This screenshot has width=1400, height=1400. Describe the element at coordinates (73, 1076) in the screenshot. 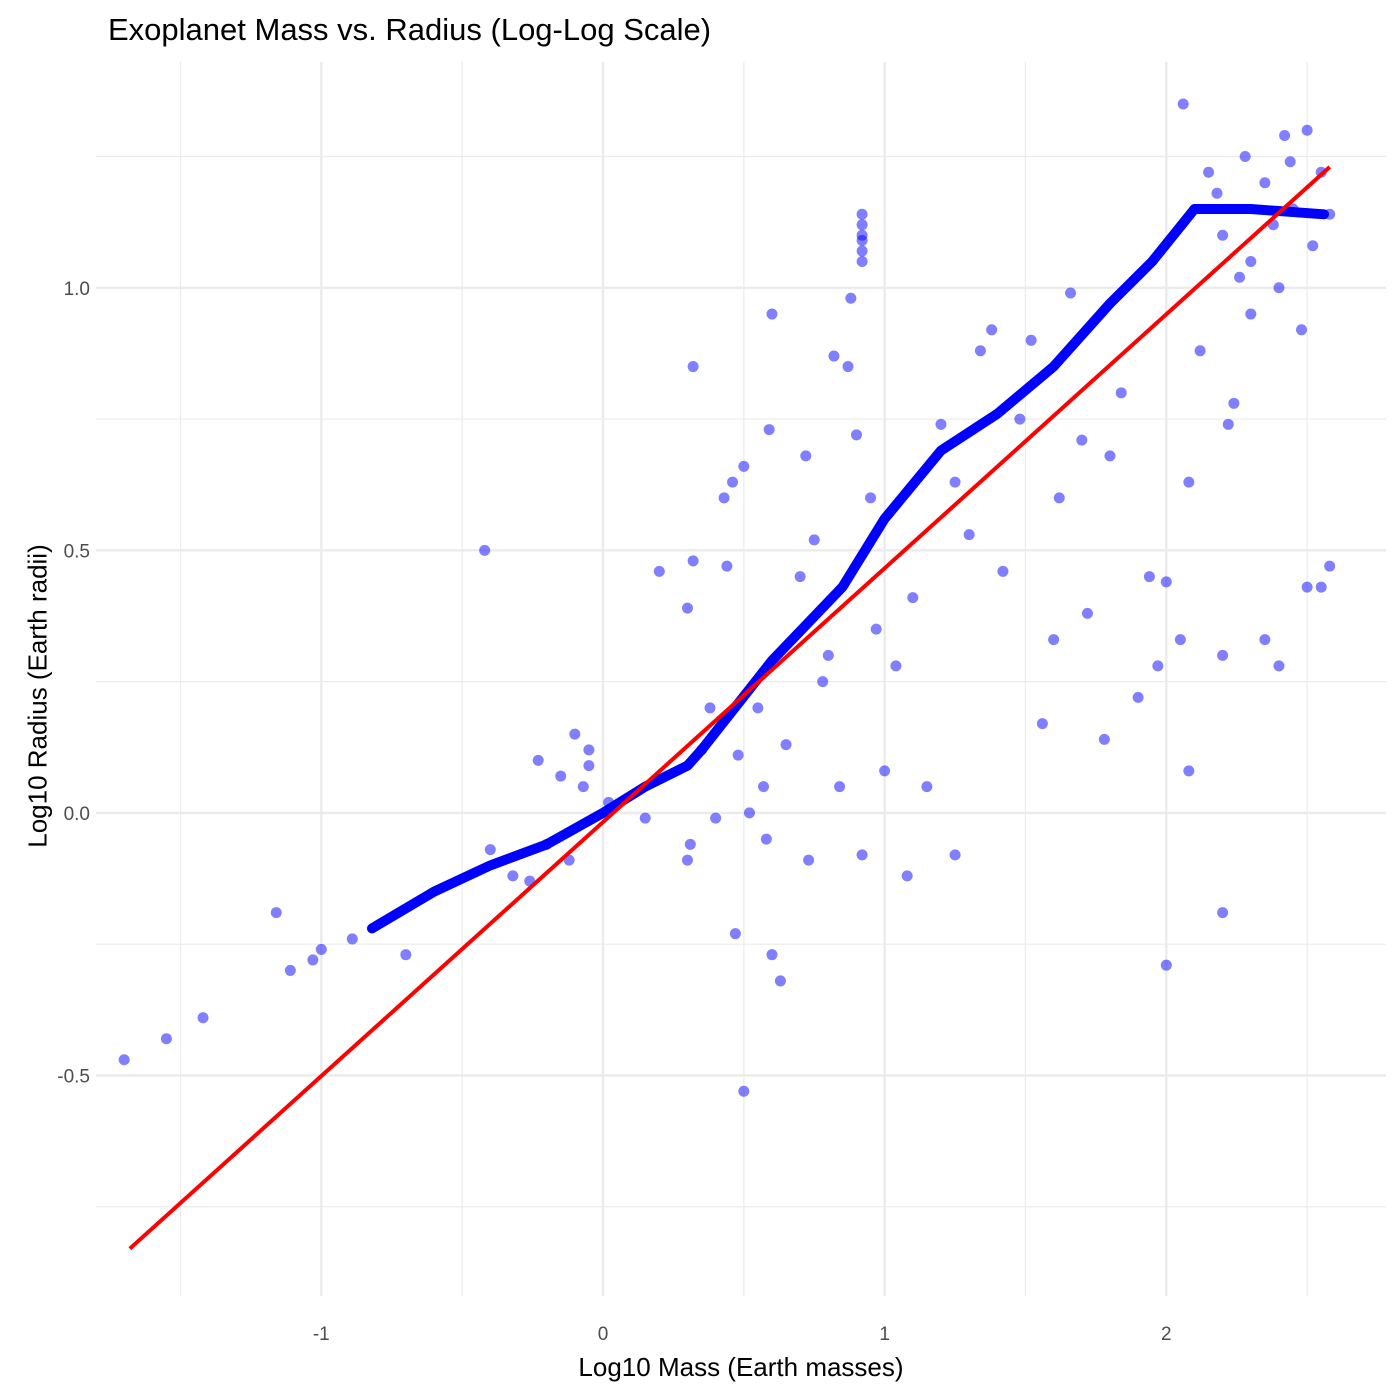

I see `y-tick-label: -0.5` at that location.